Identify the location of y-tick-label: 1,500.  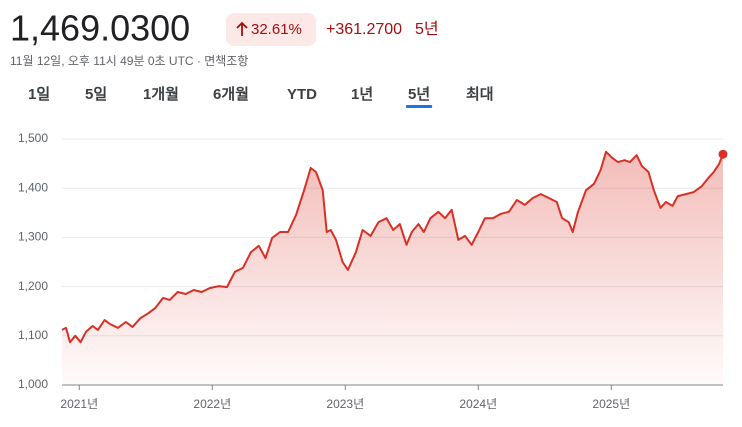
(33, 138).